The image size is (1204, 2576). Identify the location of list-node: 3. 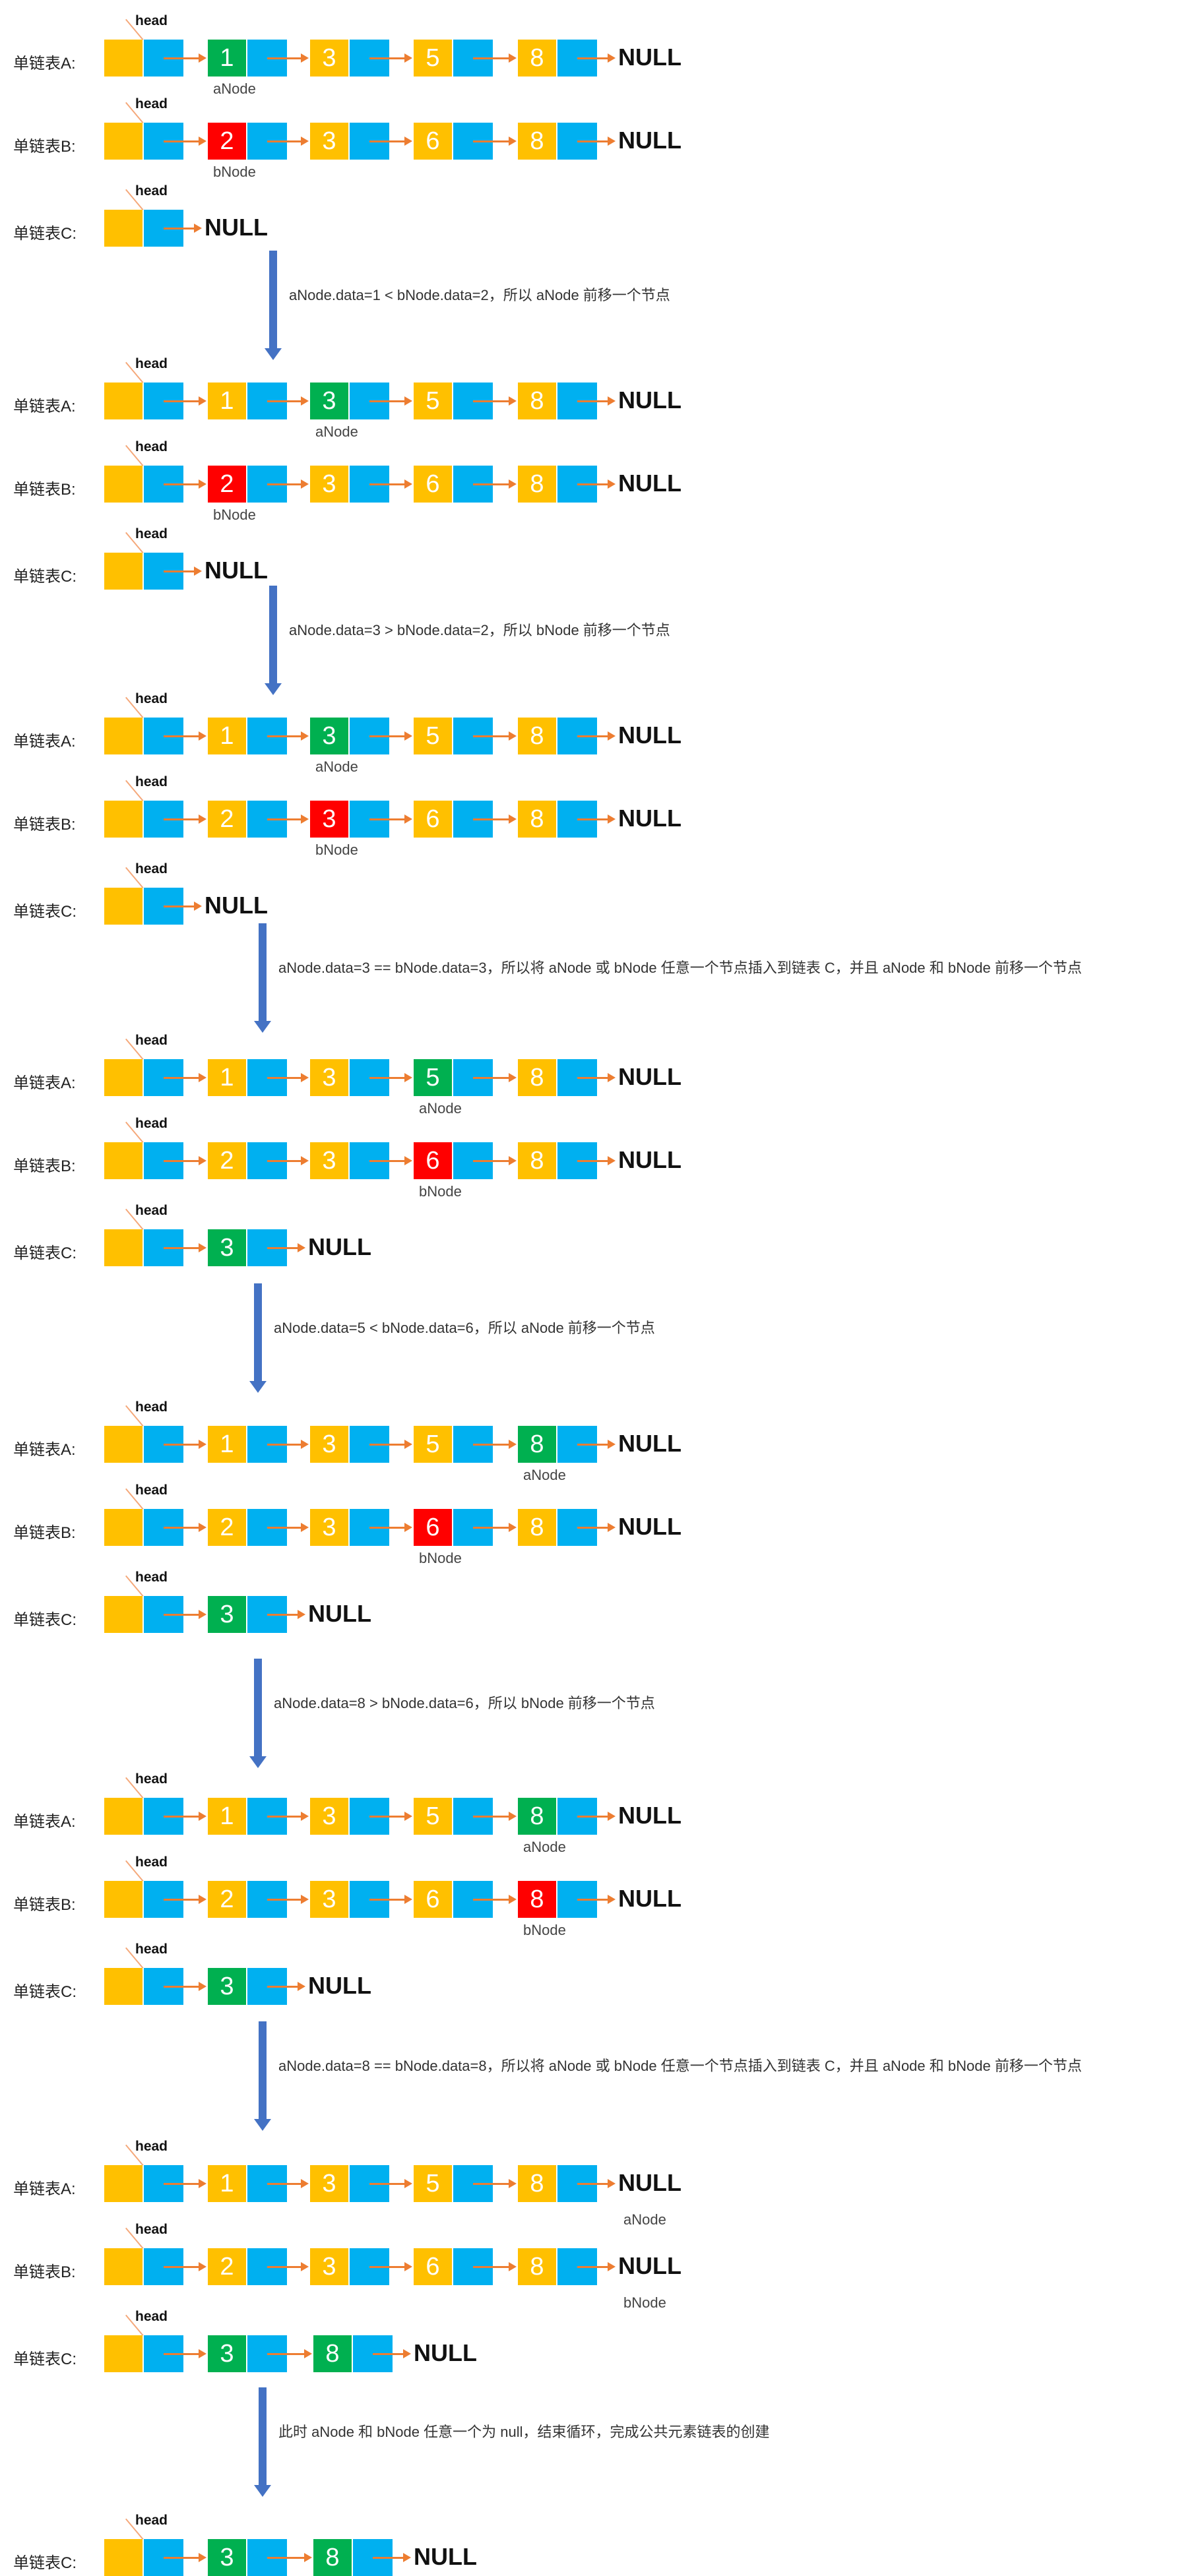
(349, 1899).